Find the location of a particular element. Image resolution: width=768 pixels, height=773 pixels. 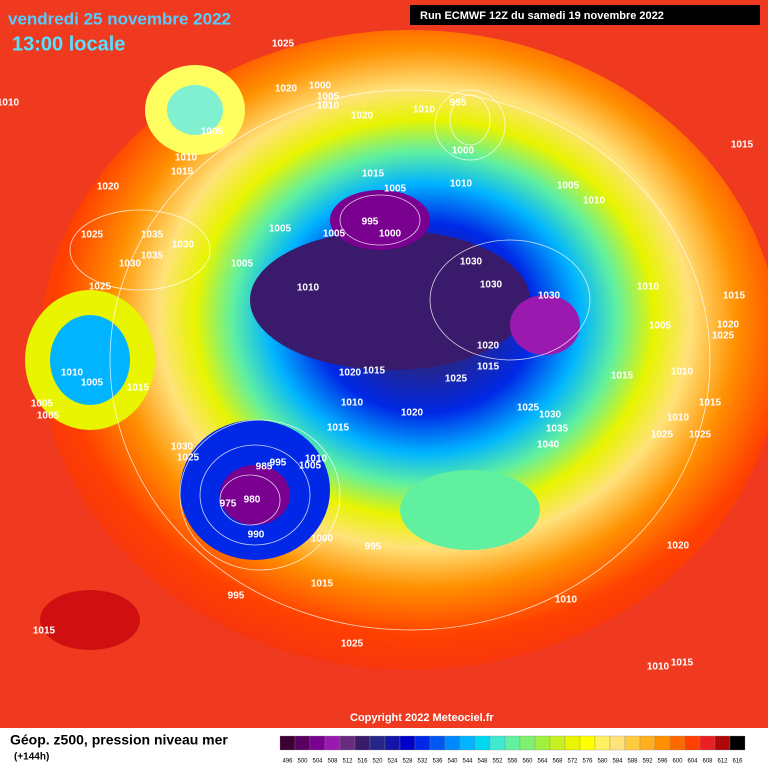

scale-label: 552 is located at coordinates (497, 762).